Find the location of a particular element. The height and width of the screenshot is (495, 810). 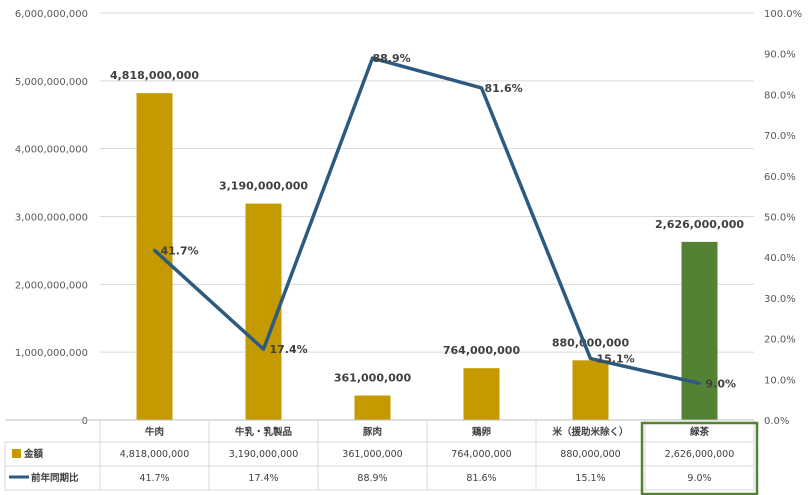

right-axis-tick-label: 20.0% is located at coordinates (780, 340).